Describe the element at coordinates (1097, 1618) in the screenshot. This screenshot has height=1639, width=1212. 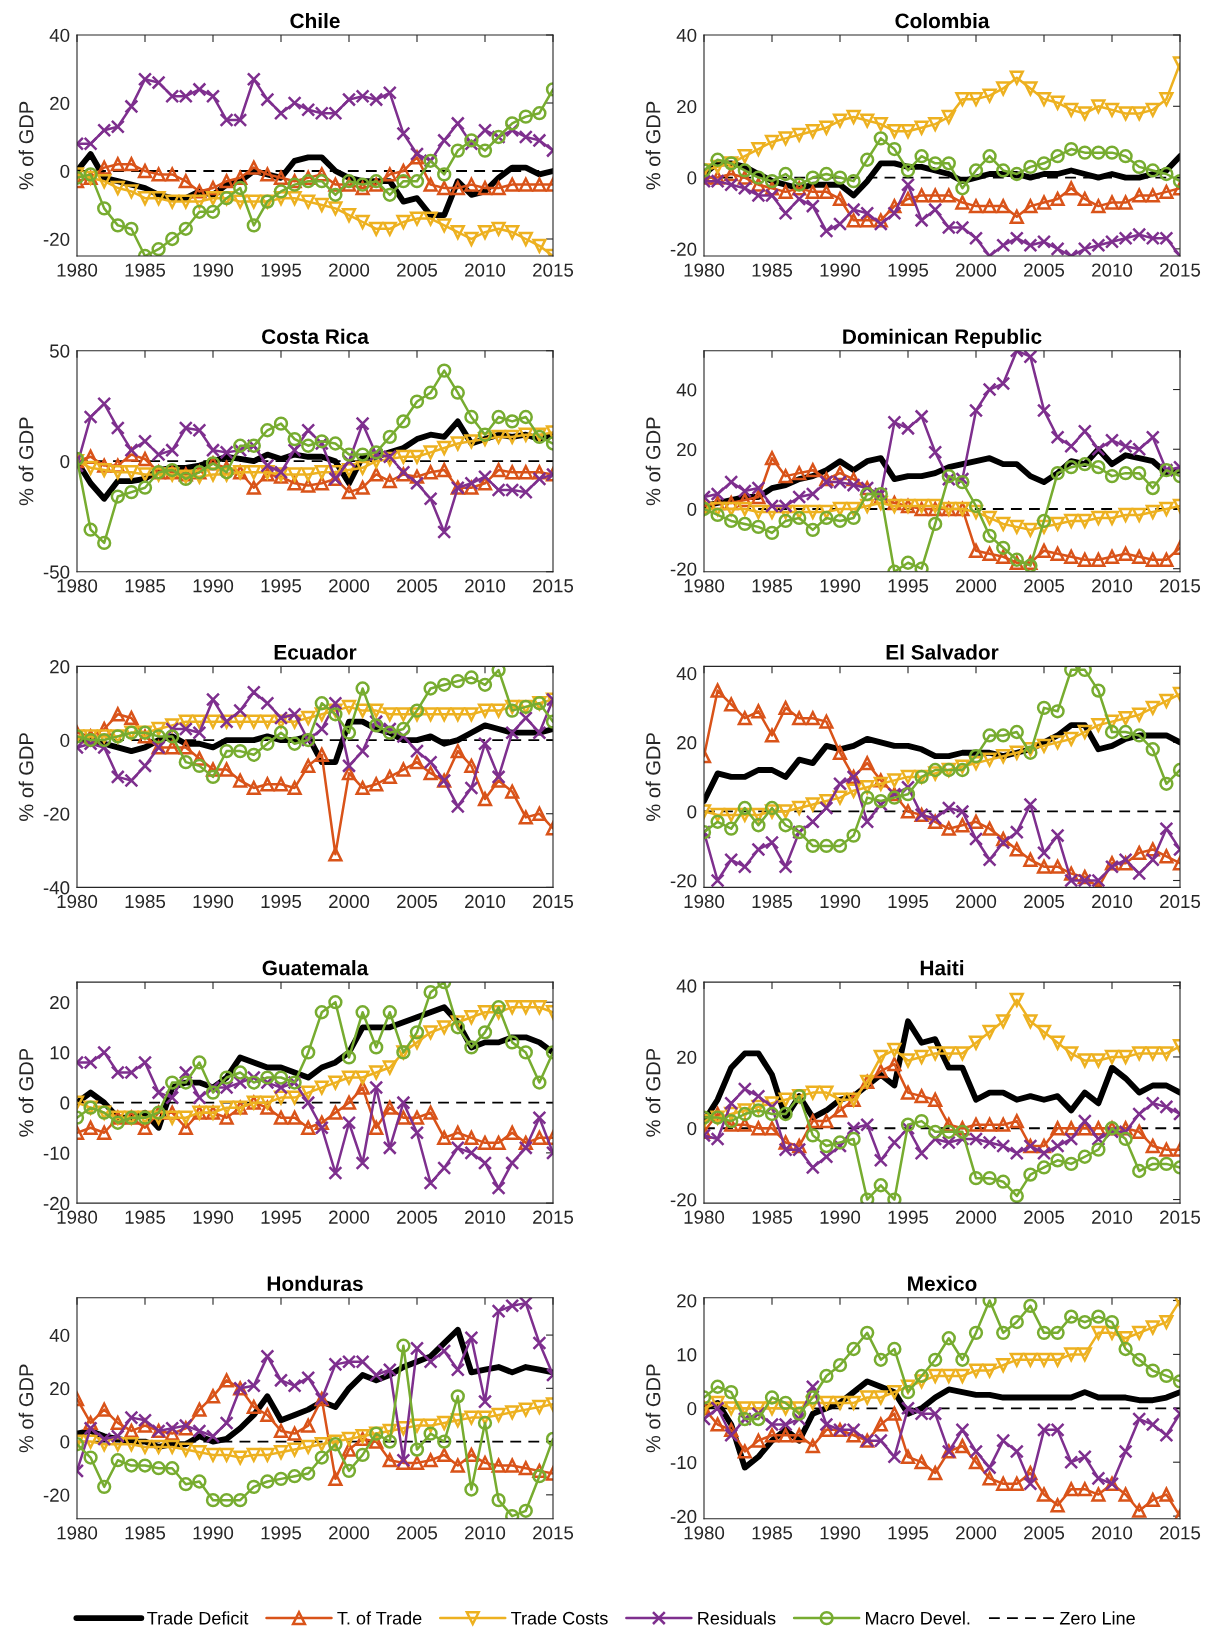
I see `legend-label: Zero Line` at that location.